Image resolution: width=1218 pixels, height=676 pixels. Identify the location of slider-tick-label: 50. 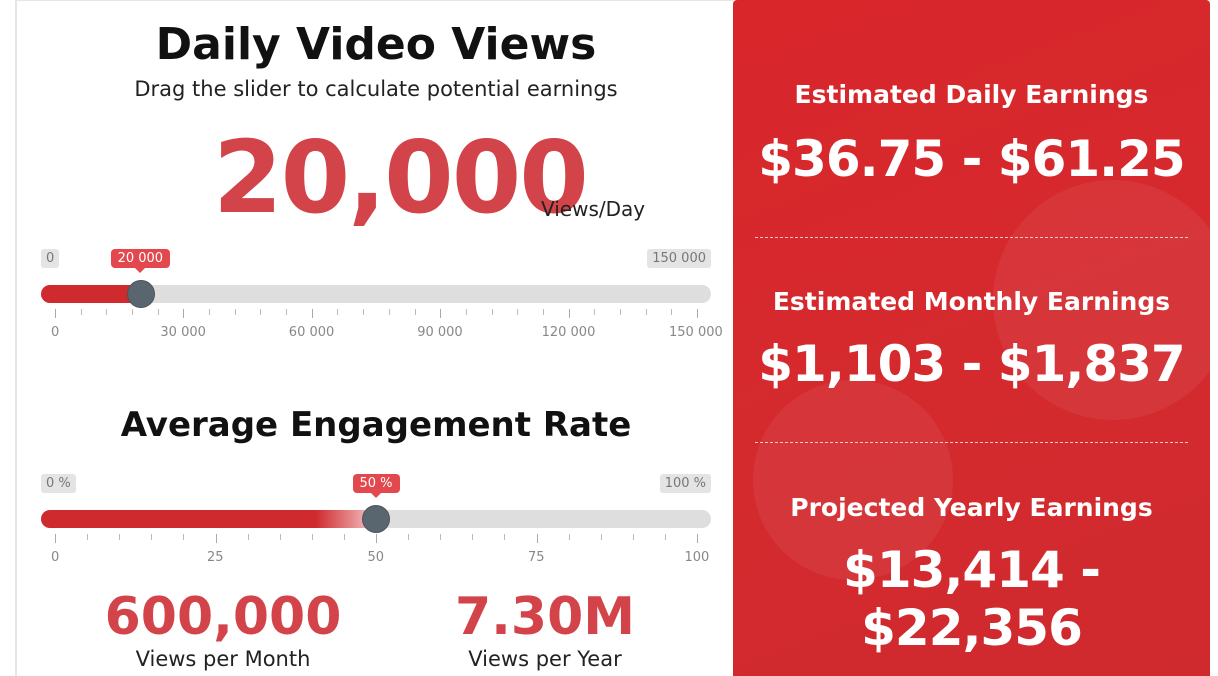
(376, 557).